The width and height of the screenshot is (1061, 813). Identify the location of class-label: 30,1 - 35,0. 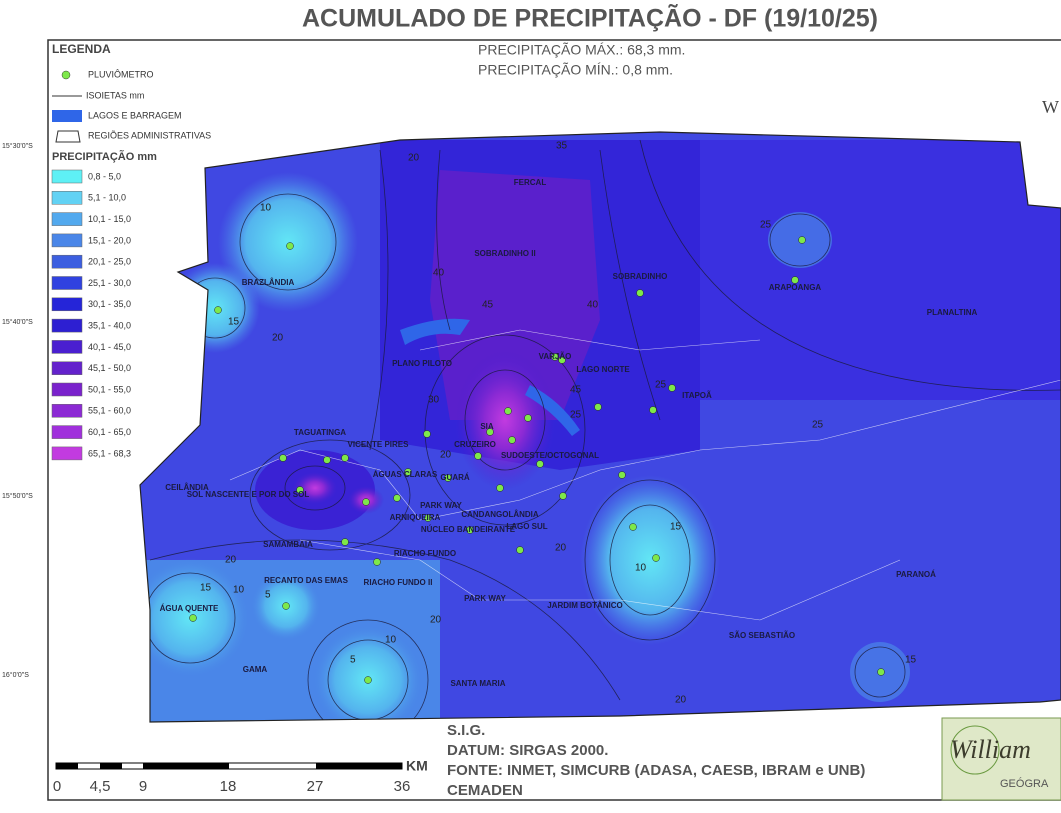
(109, 304).